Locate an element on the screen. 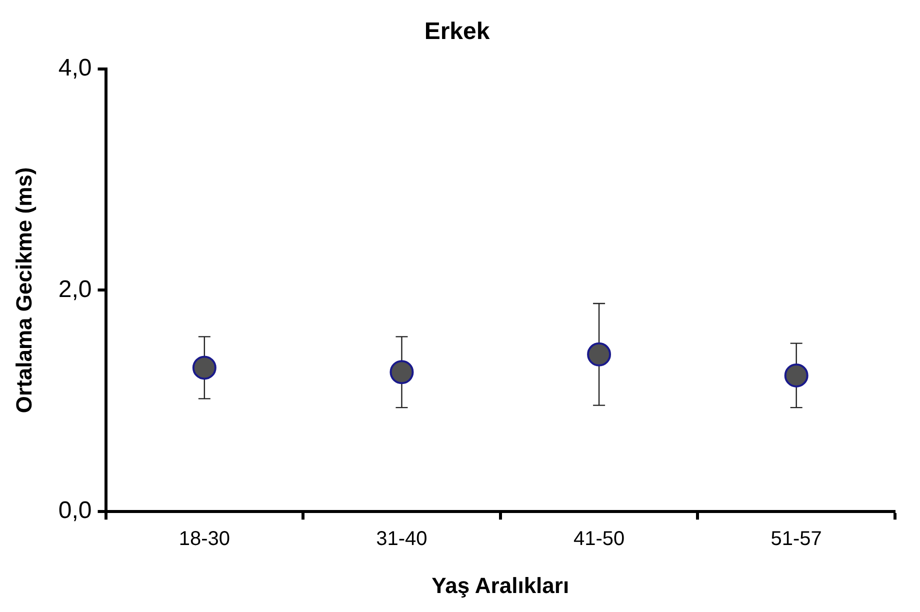 This screenshot has height=612, width=920. x-tick-label: 31-40 is located at coordinates (402, 539).